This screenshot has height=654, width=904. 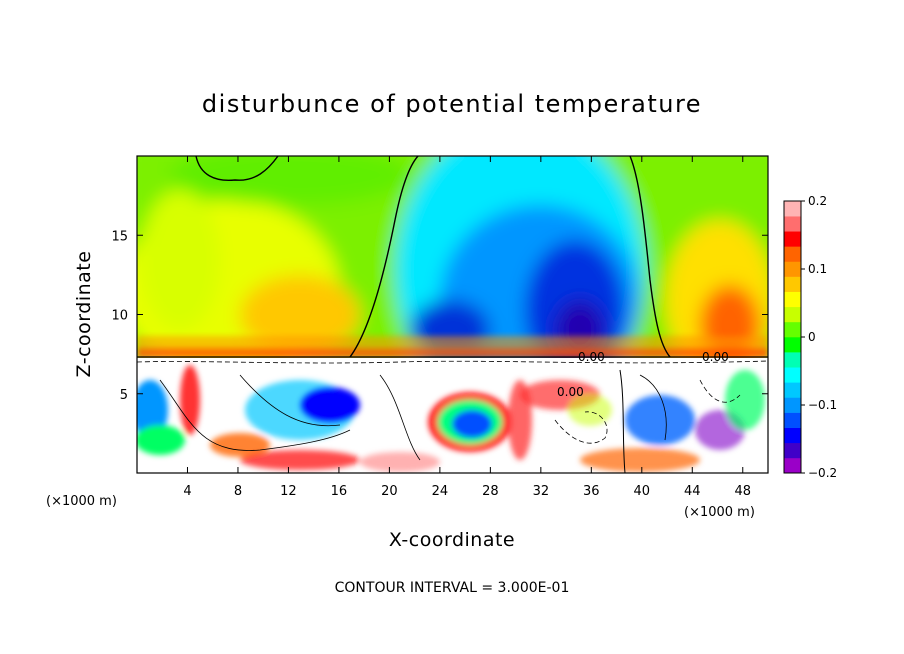 I want to click on colorbar-tick-label: −0.1, so click(x=822, y=405).